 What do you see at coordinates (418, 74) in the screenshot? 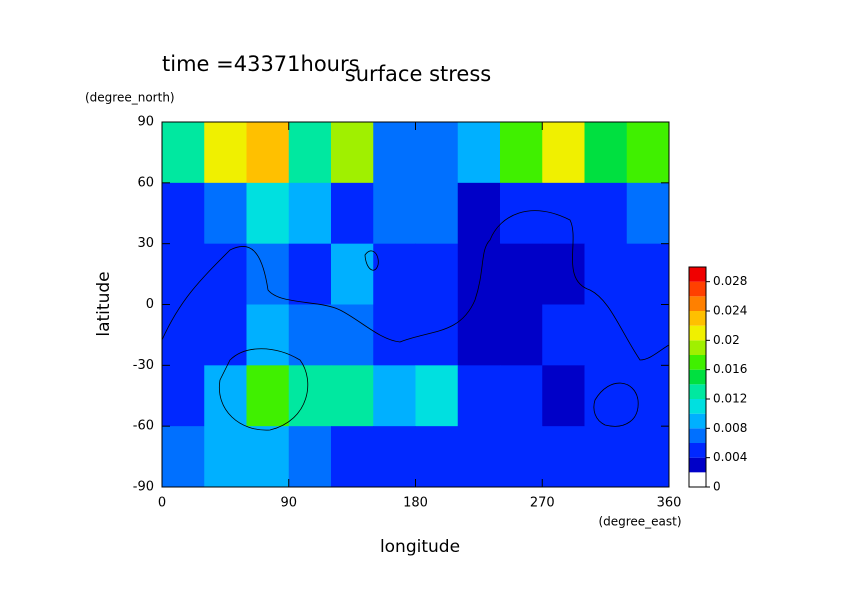
I see `chart-title: surface stress` at bounding box center [418, 74].